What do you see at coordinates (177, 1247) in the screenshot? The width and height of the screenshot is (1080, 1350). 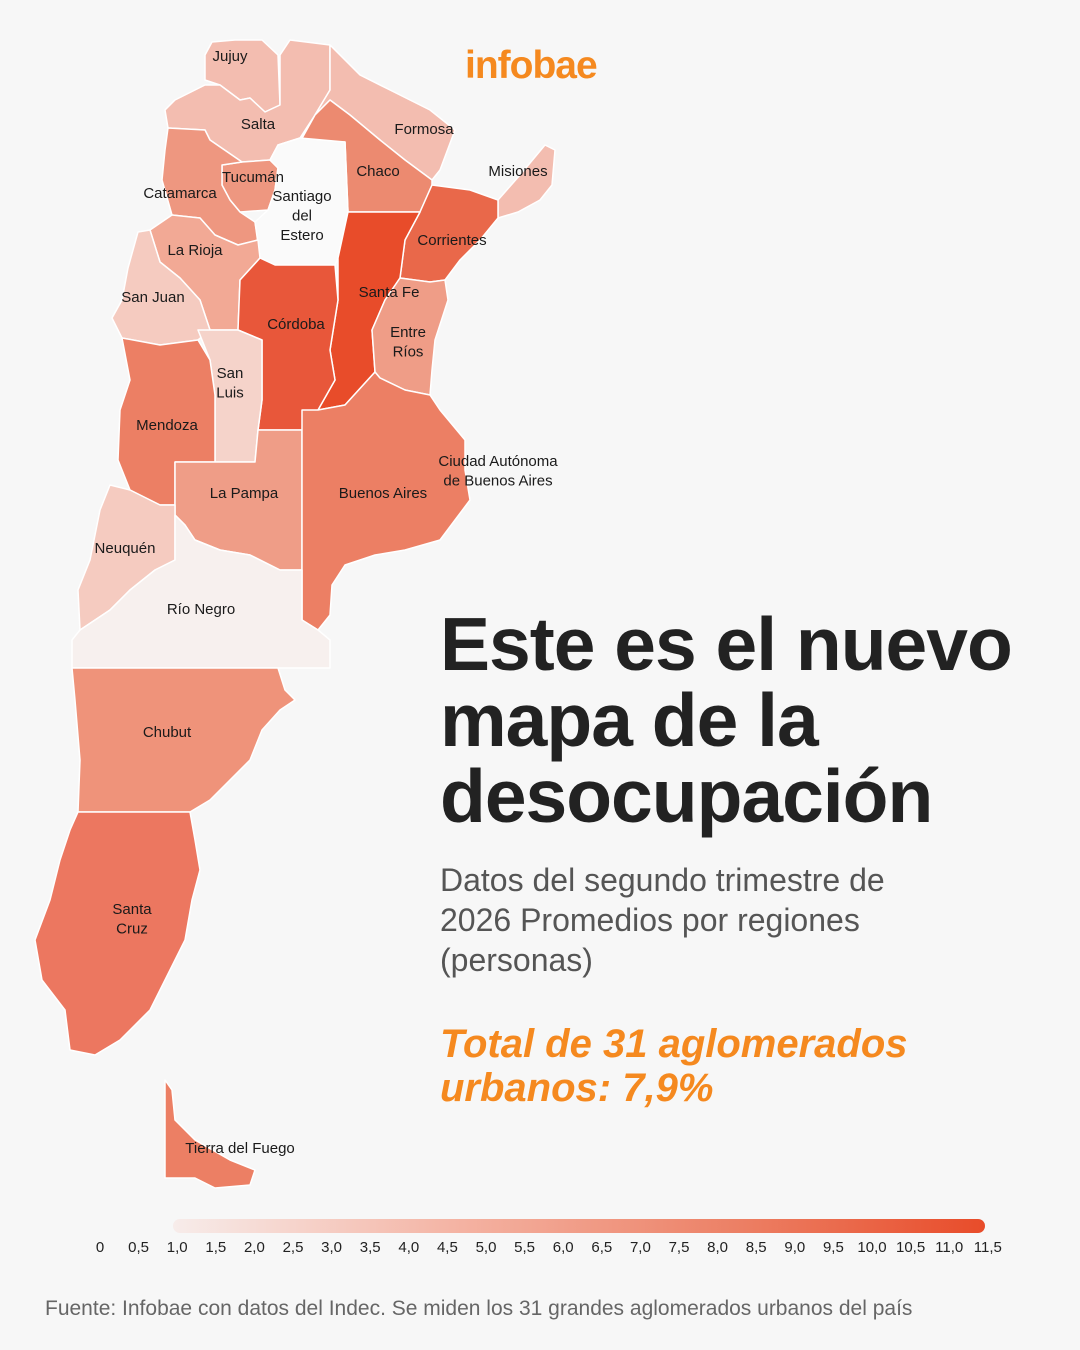 I see `scale-tick: 1,0` at bounding box center [177, 1247].